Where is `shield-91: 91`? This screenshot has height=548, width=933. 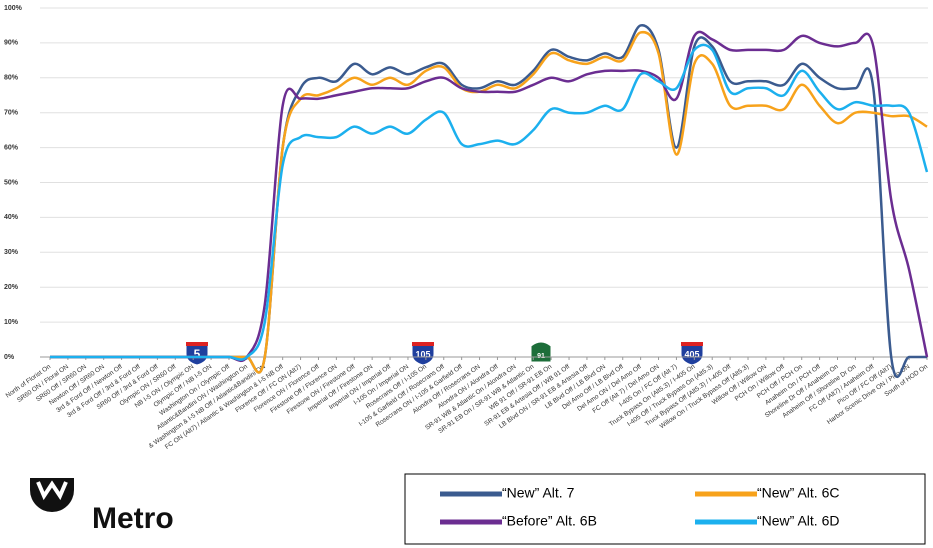 shield-91: 91 is located at coordinates (541, 352).